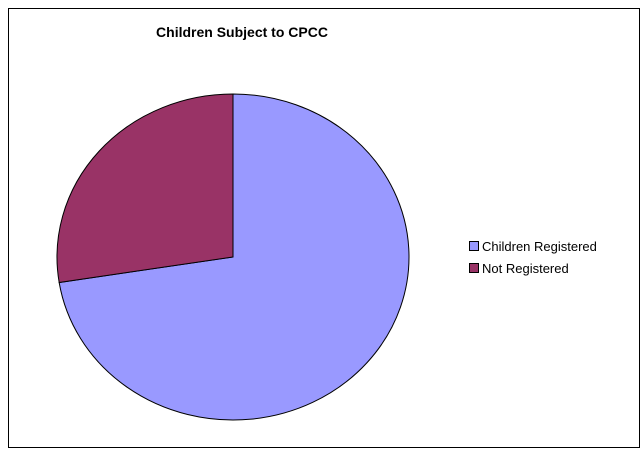  I want to click on pie-slice-not-registered, so click(145, 188).